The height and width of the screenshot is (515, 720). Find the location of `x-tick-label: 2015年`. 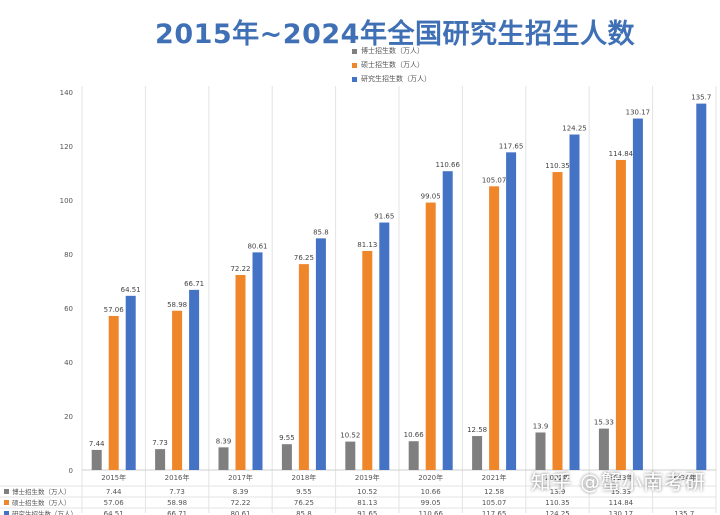

x-tick-label: 2015年 is located at coordinates (113, 477).